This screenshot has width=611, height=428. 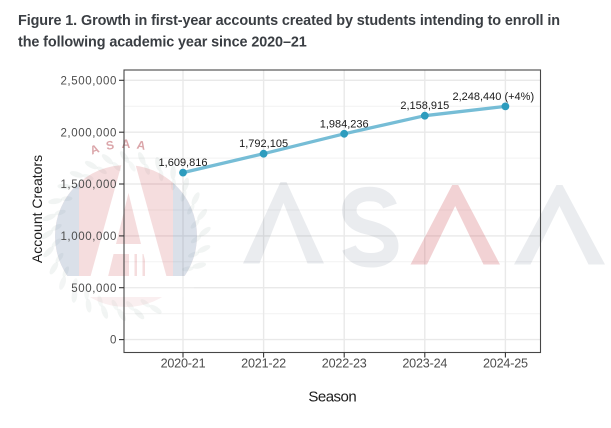 What do you see at coordinates (88, 133) in the screenshot?
I see `svg-text: 2,000,000` at bounding box center [88, 133].